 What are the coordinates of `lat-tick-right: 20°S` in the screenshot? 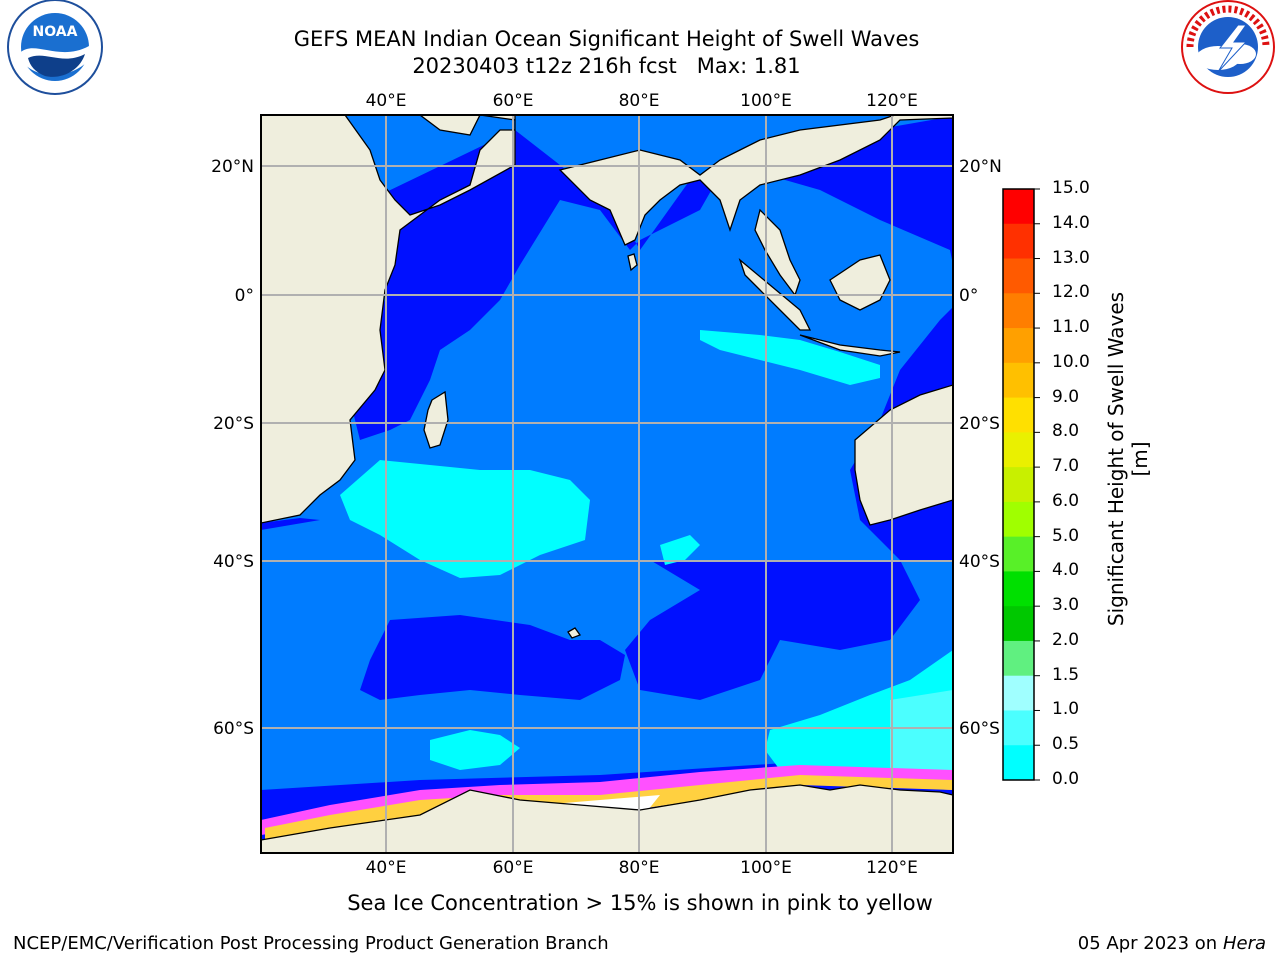 It's located at (979, 424).